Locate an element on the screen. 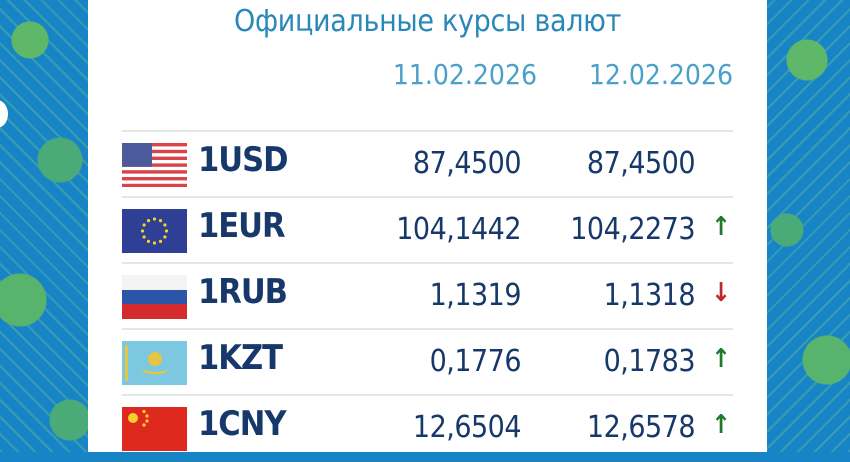 This screenshot has height=462, width=850. rate-previous: 1,1319 is located at coordinates (475, 295).